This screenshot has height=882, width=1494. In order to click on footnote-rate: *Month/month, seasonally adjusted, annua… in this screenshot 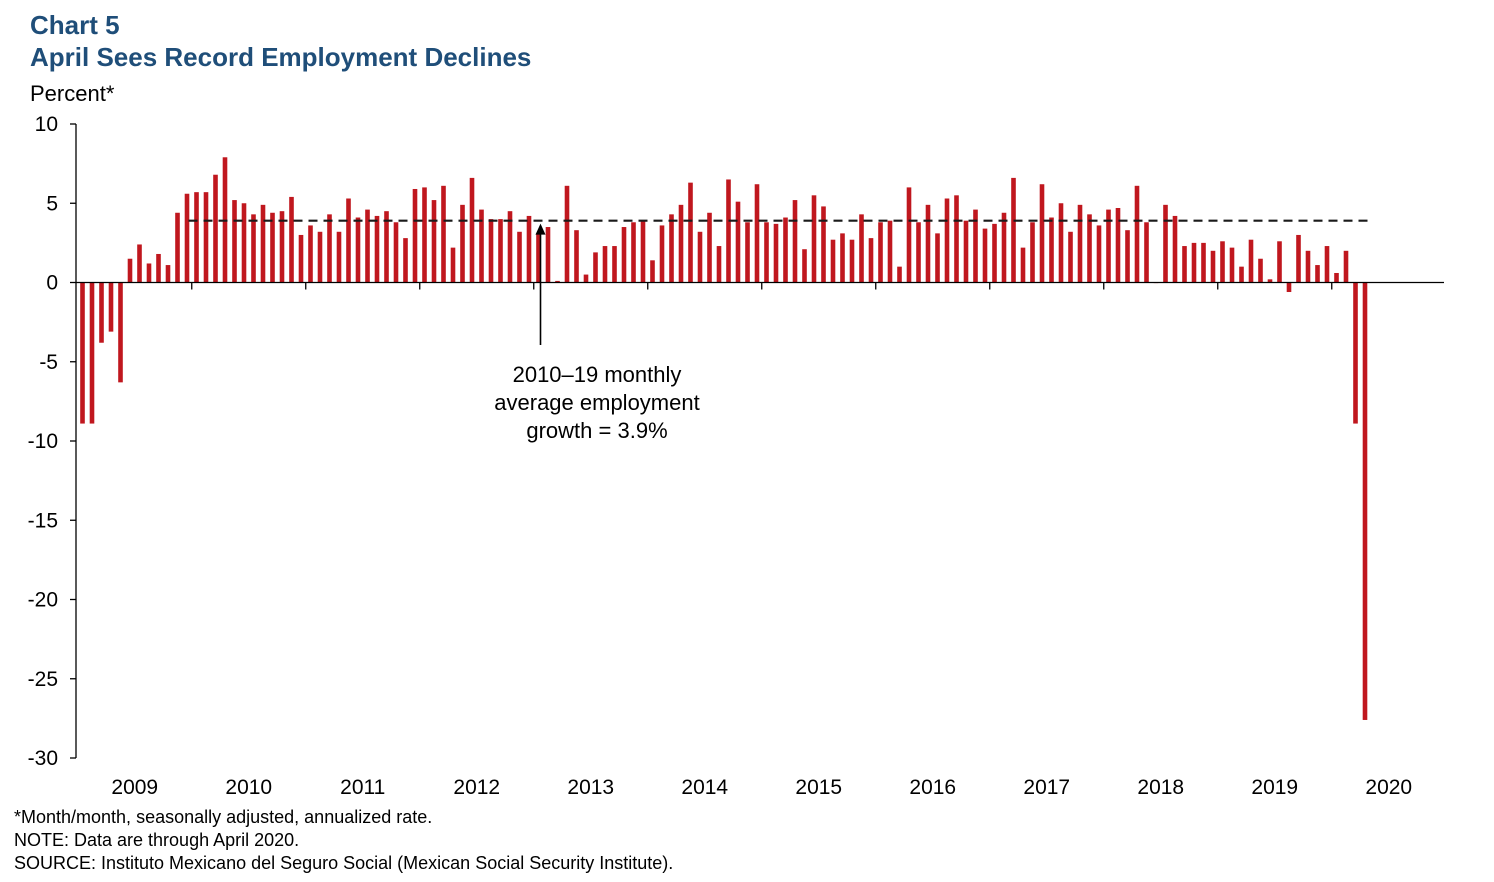, I will do `click(223, 817)`.